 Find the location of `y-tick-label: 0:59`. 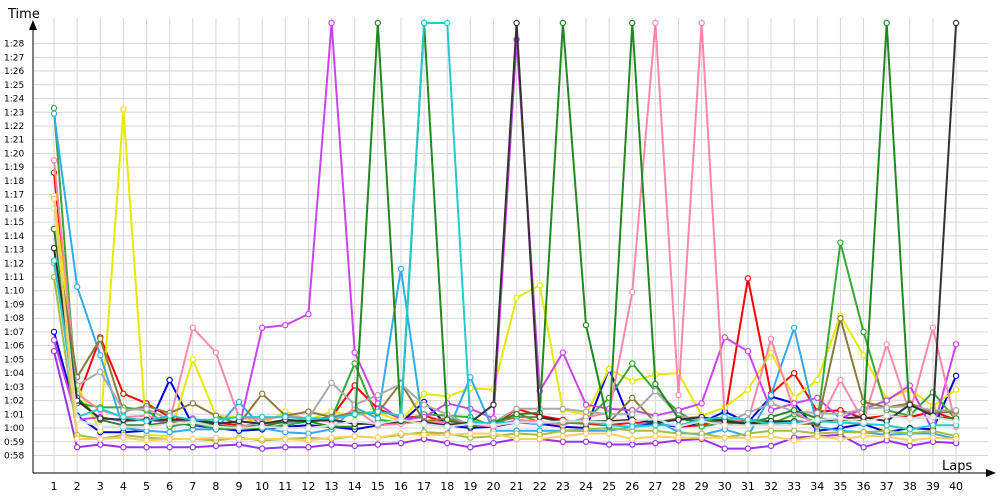

y-tick-label: 0:59 is located at coordinates (14, 443).